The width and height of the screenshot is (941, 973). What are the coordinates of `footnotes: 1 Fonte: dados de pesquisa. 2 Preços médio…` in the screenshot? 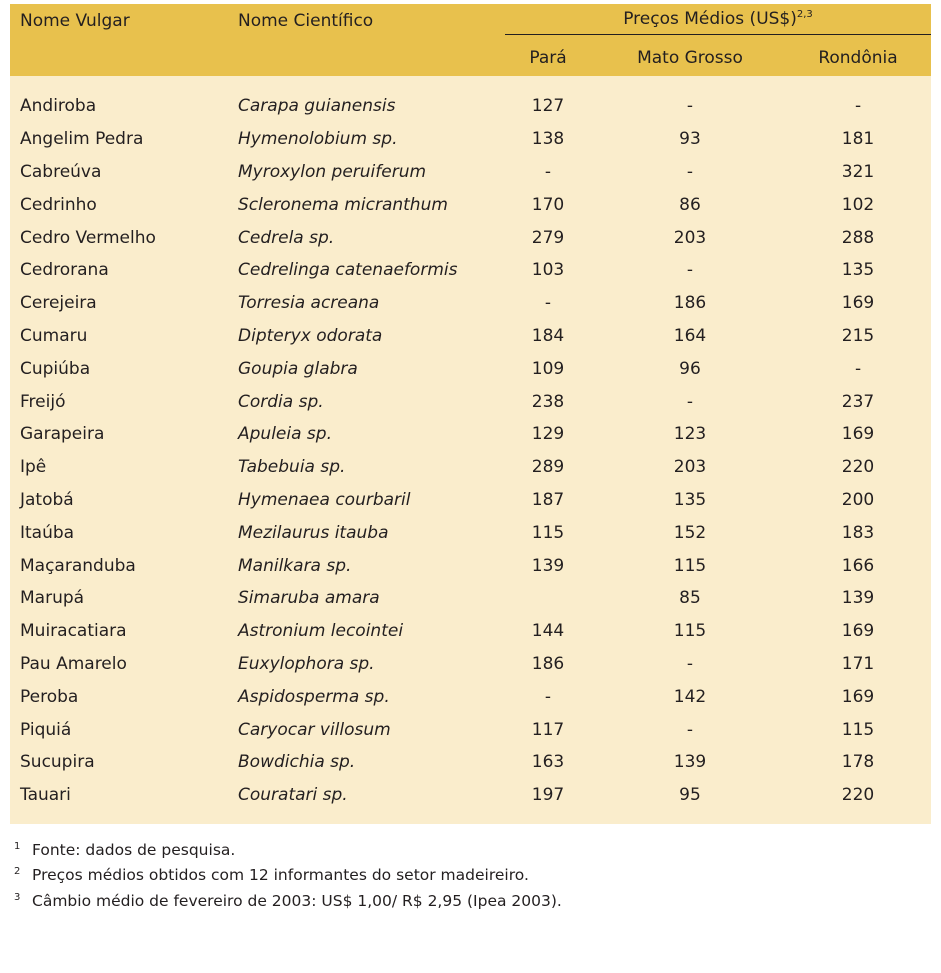 It's located at (470, 874).